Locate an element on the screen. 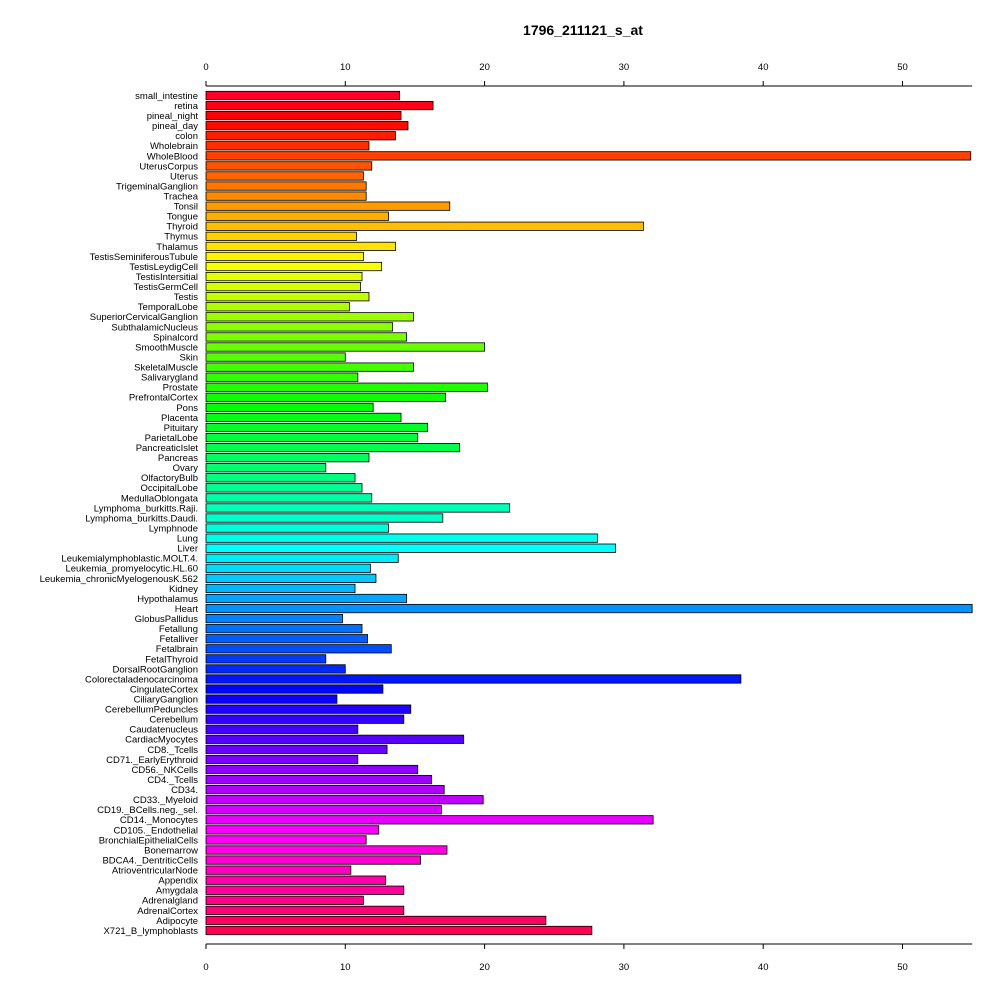 This screenshot has width=1000, height=1000. category-label: Spinalcord is located at coordinates (175, 337).